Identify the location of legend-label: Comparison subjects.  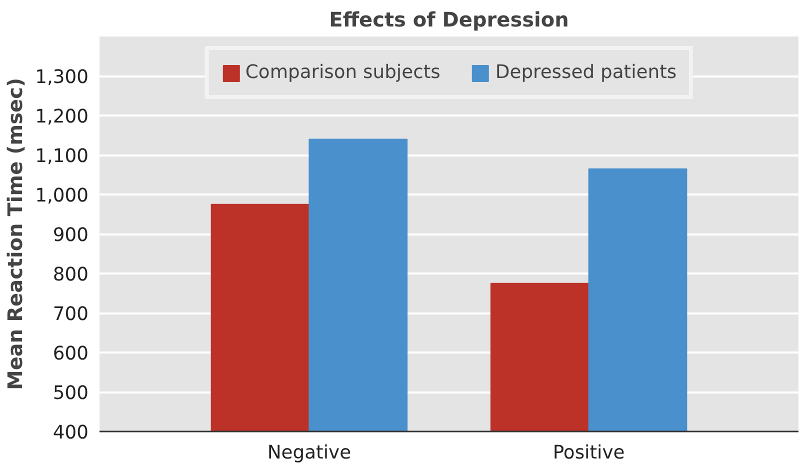
(342, 72).